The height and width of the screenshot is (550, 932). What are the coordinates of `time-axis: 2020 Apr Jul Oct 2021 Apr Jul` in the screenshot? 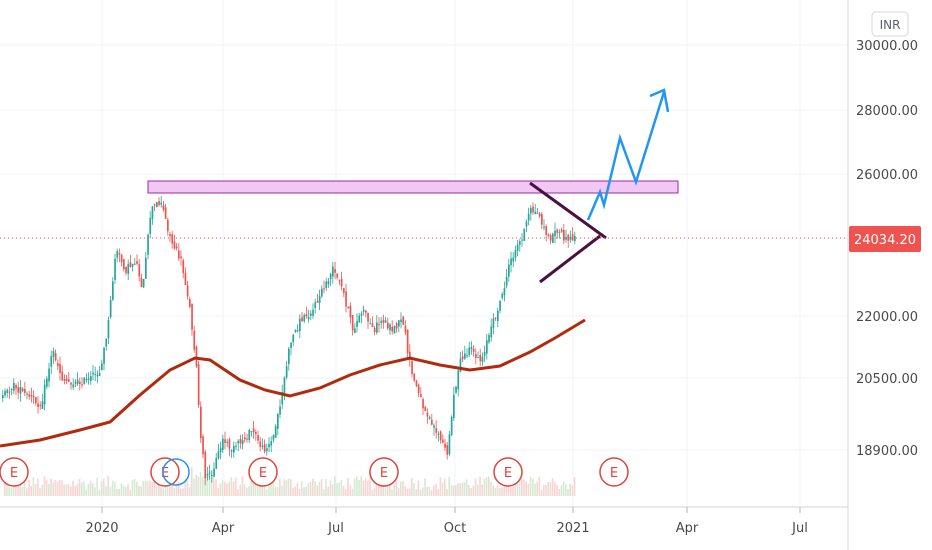 It's located at (446, 521).